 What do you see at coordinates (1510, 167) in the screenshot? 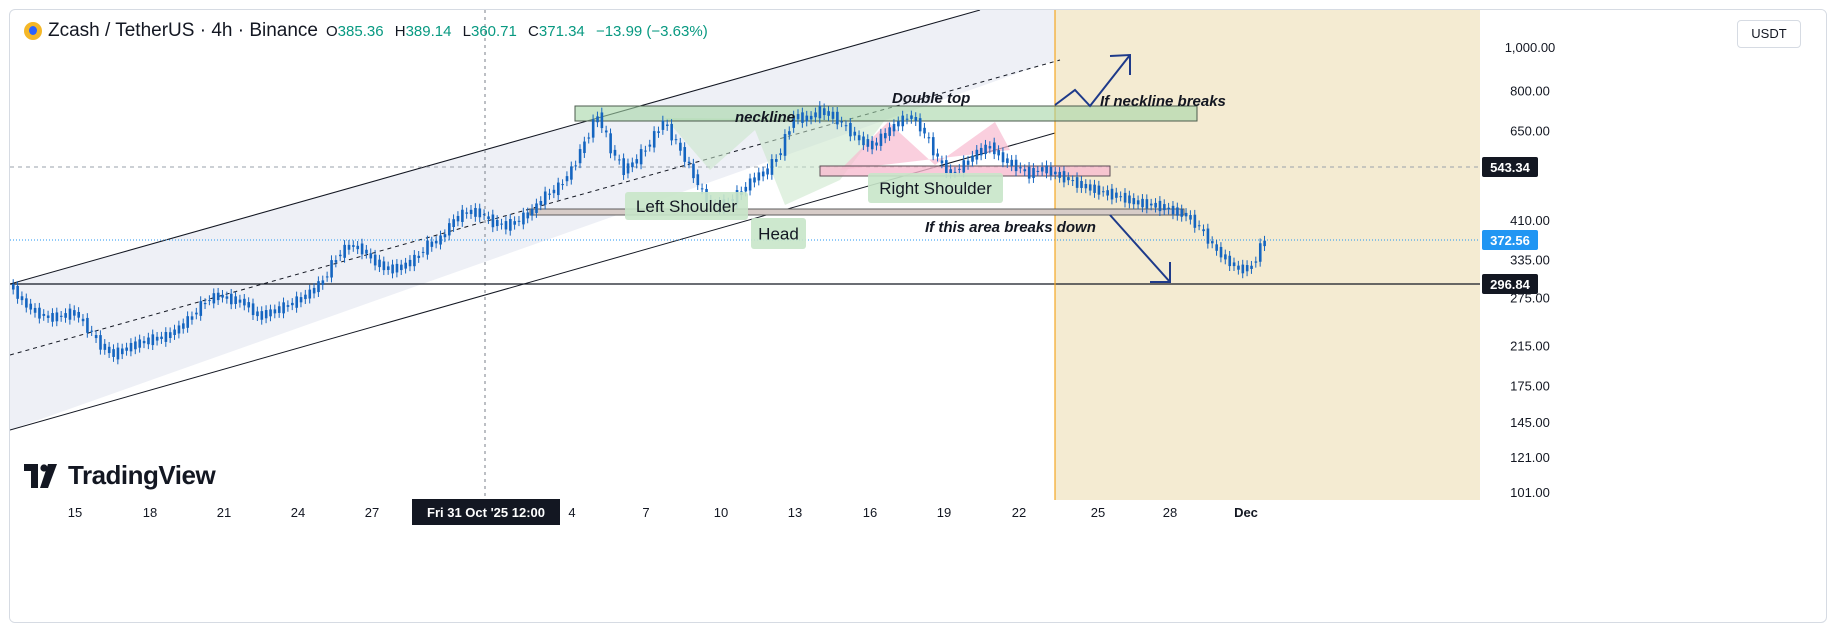
I see `price-label-bg` at bounding box center [1510, 167].